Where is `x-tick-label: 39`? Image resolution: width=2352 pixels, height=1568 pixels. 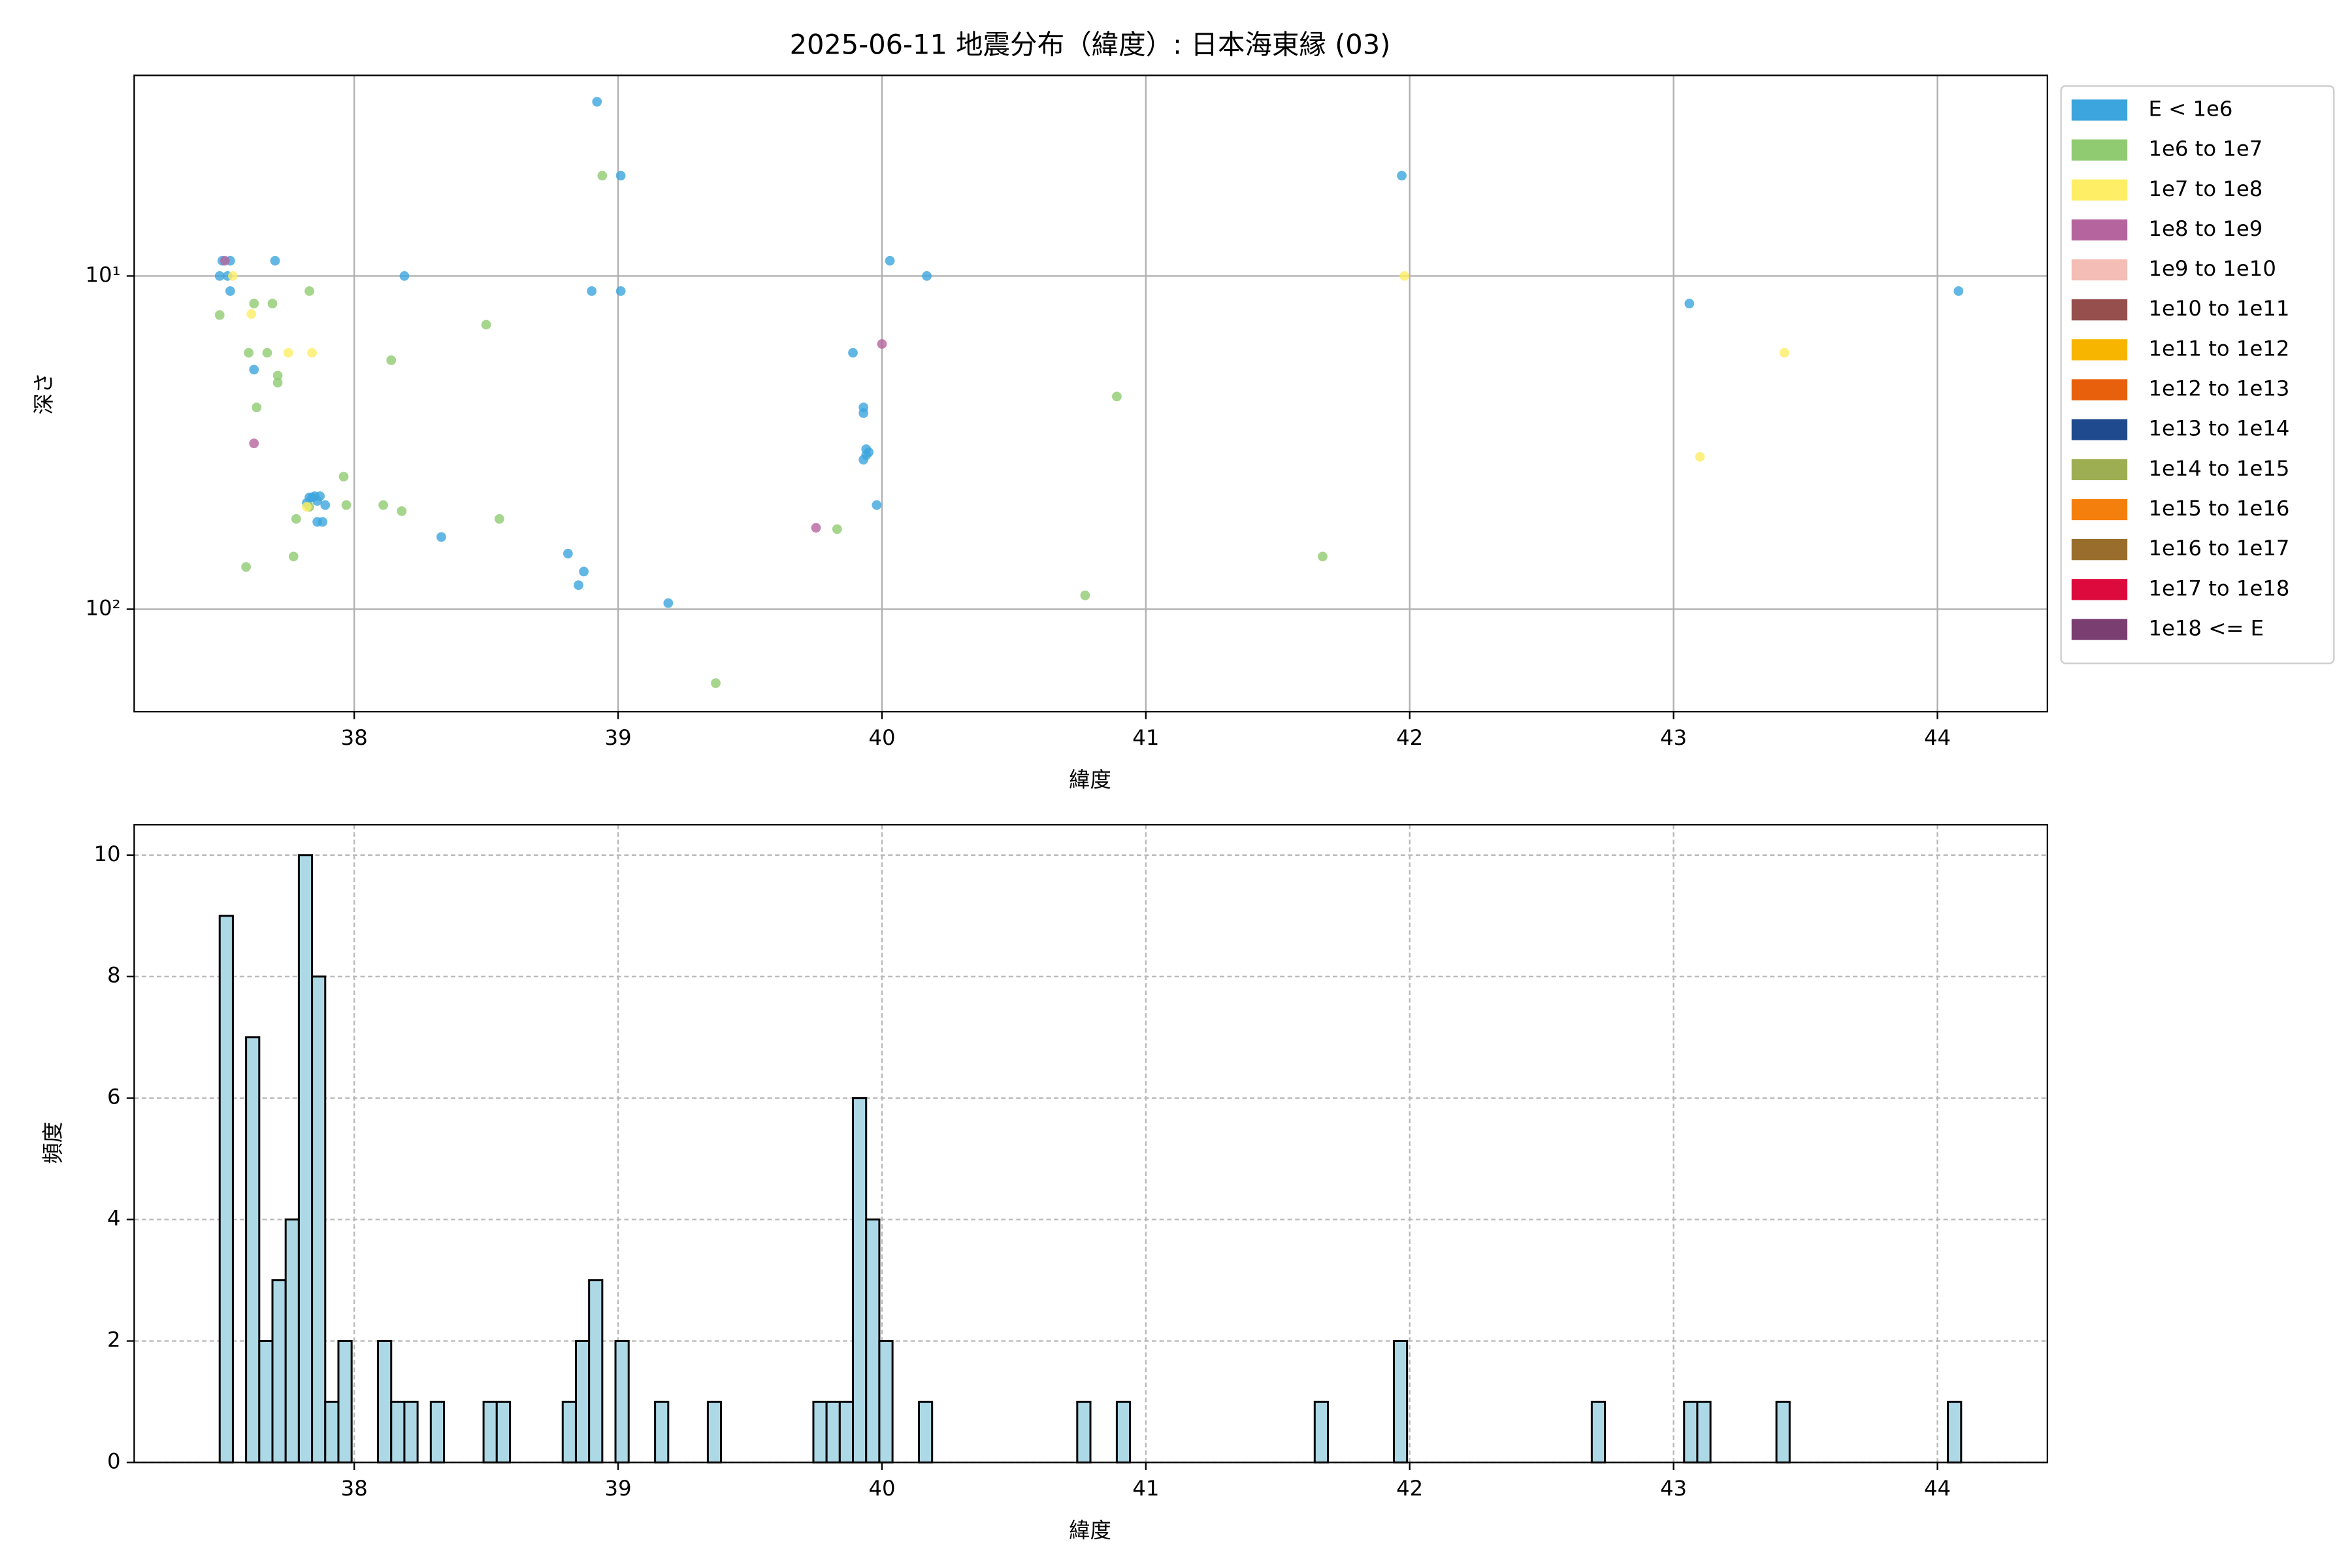
x-tick-label: 39 is located at coordinates (618, 737).